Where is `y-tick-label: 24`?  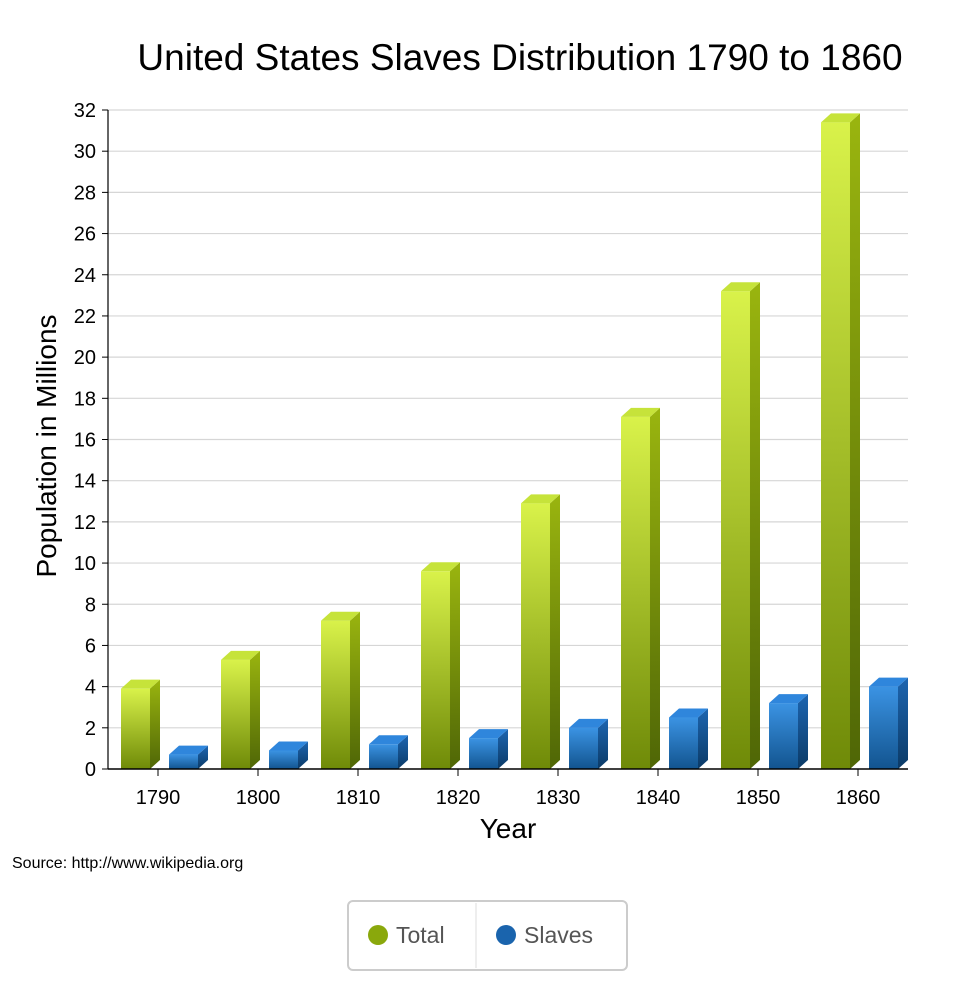
y-tick-label: 24 is located at coordinates (85, 276).